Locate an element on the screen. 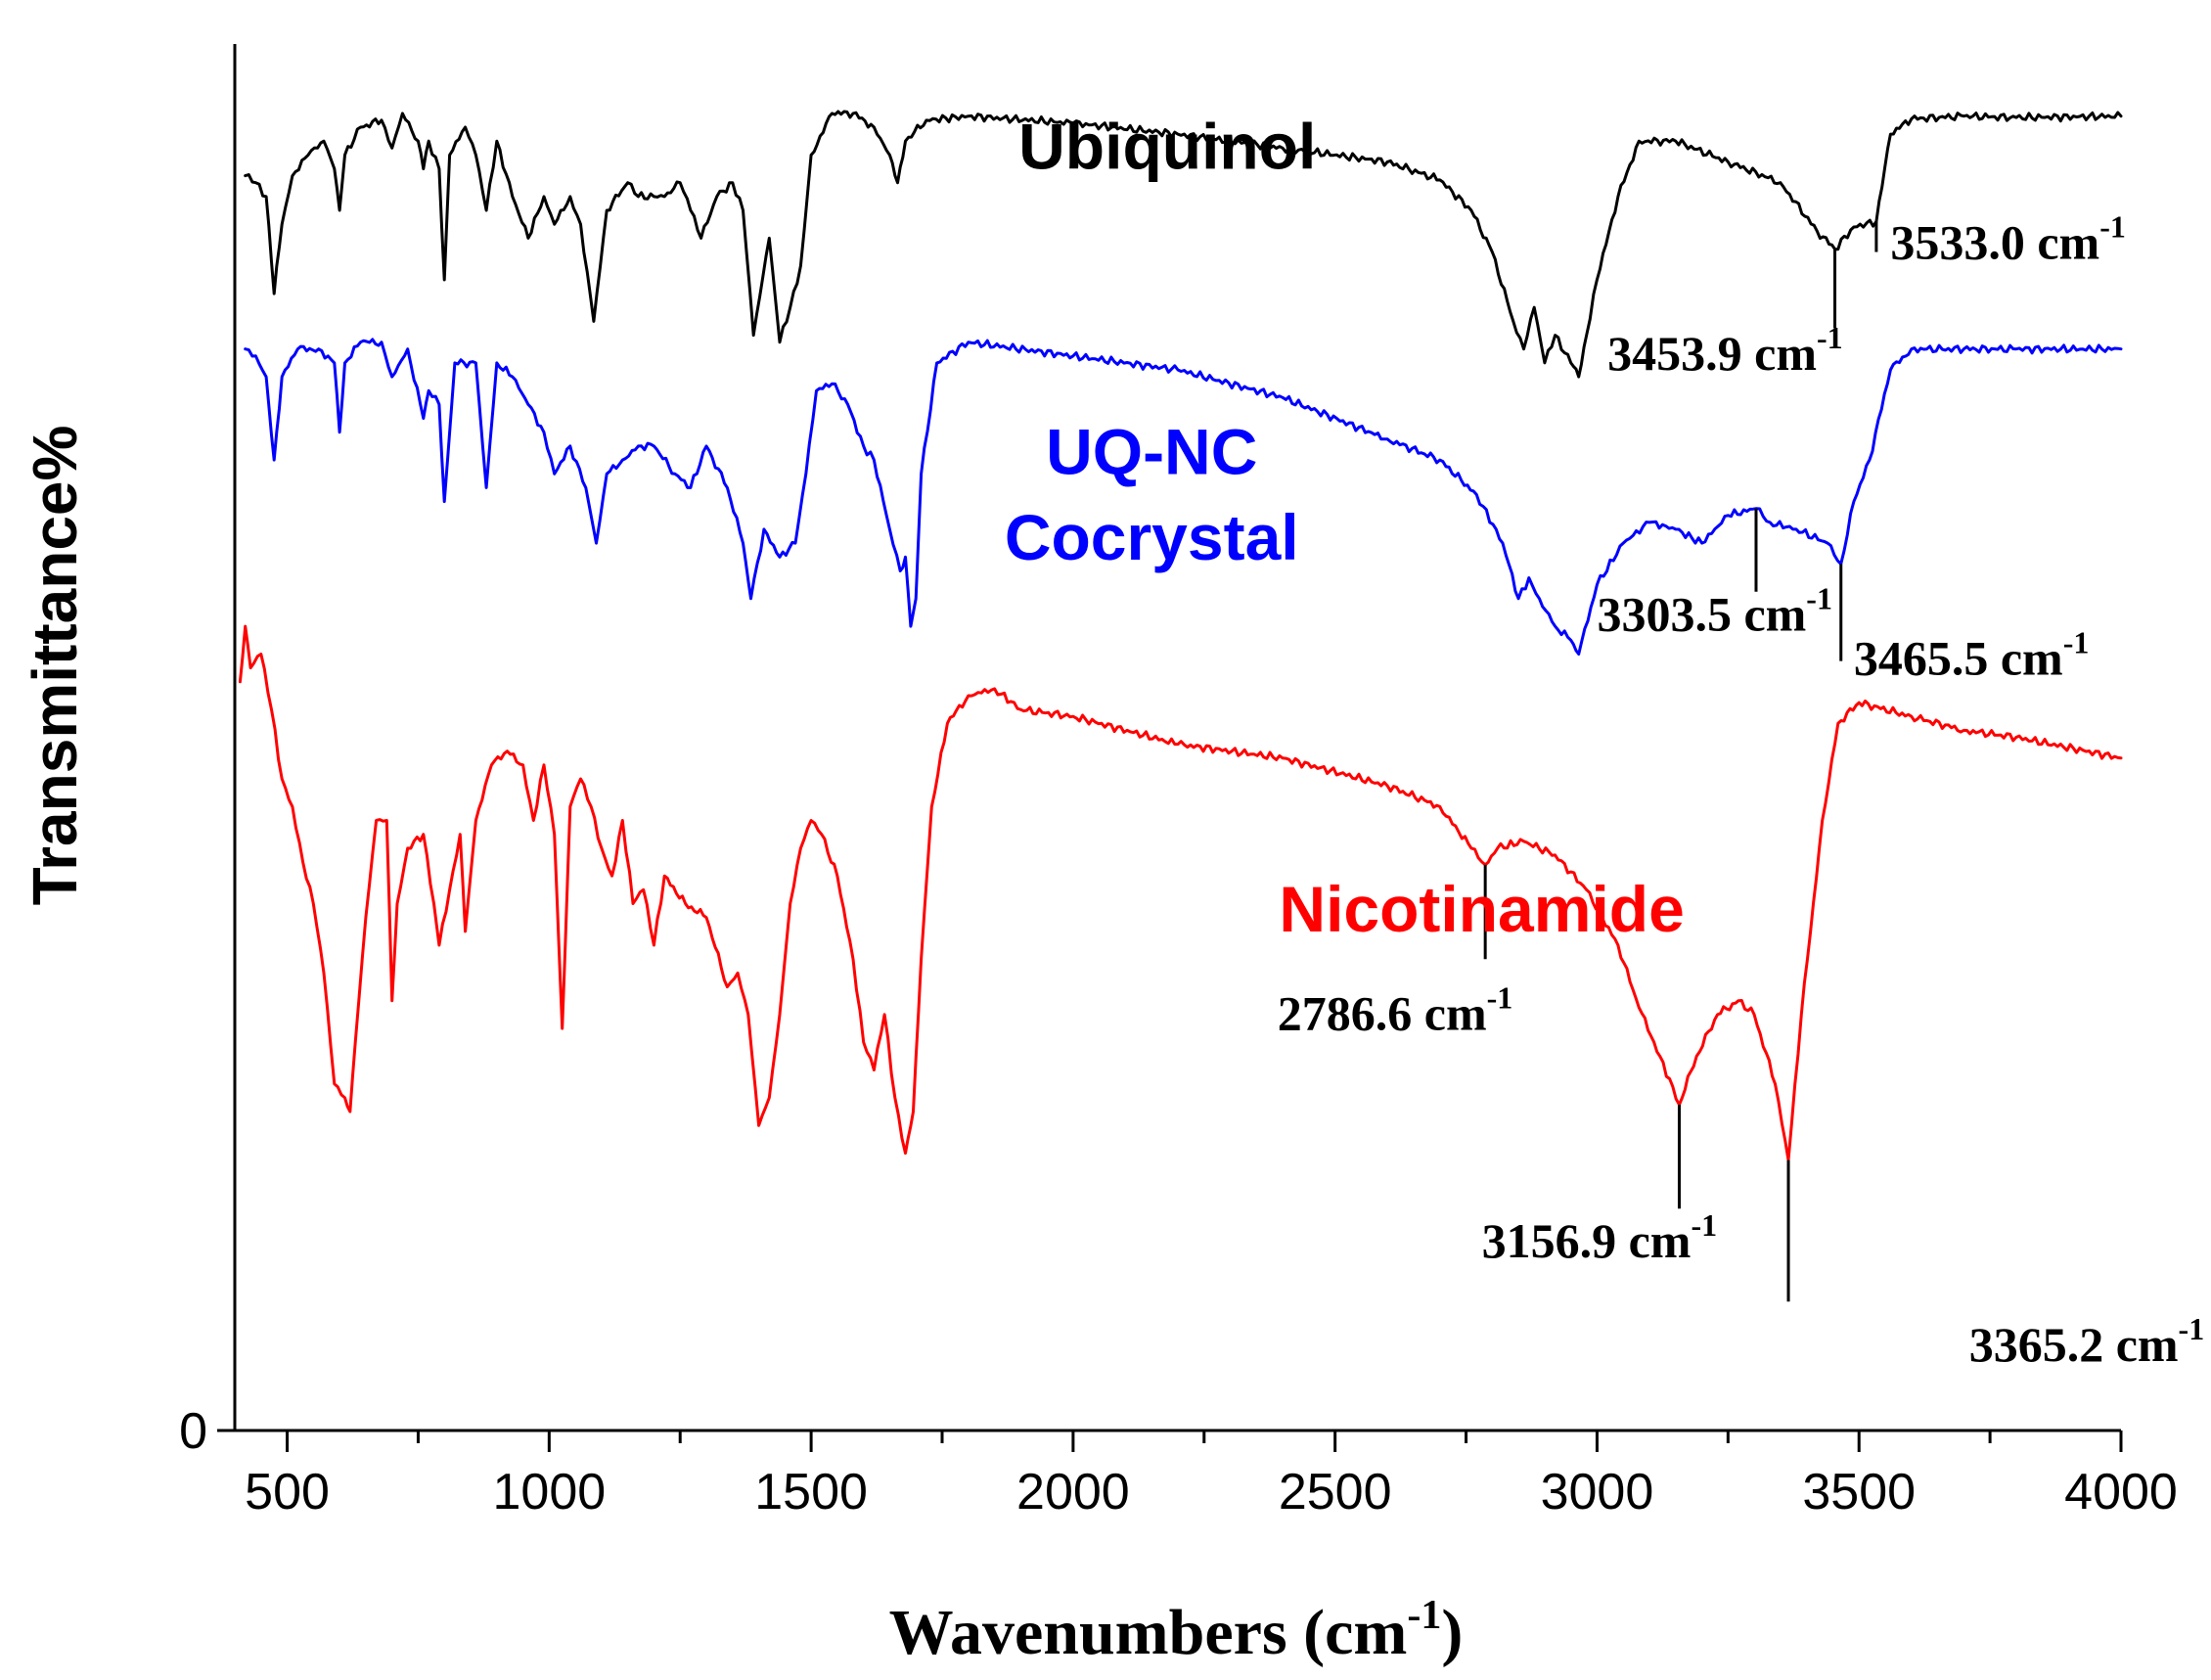 The width and height of the screenshot is (2211, 1680). peak-label: 2786.6 cm-1 is located at coordinates (1395, 1009).